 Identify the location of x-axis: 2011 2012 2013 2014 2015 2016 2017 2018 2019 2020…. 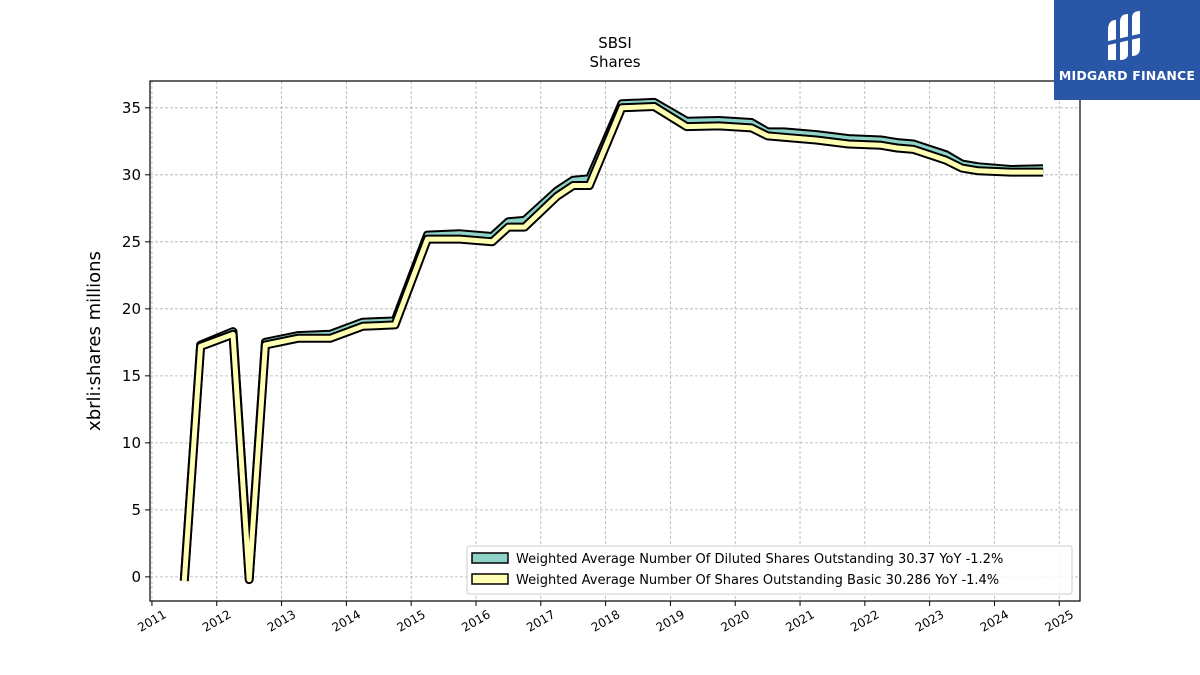
(605, 618).